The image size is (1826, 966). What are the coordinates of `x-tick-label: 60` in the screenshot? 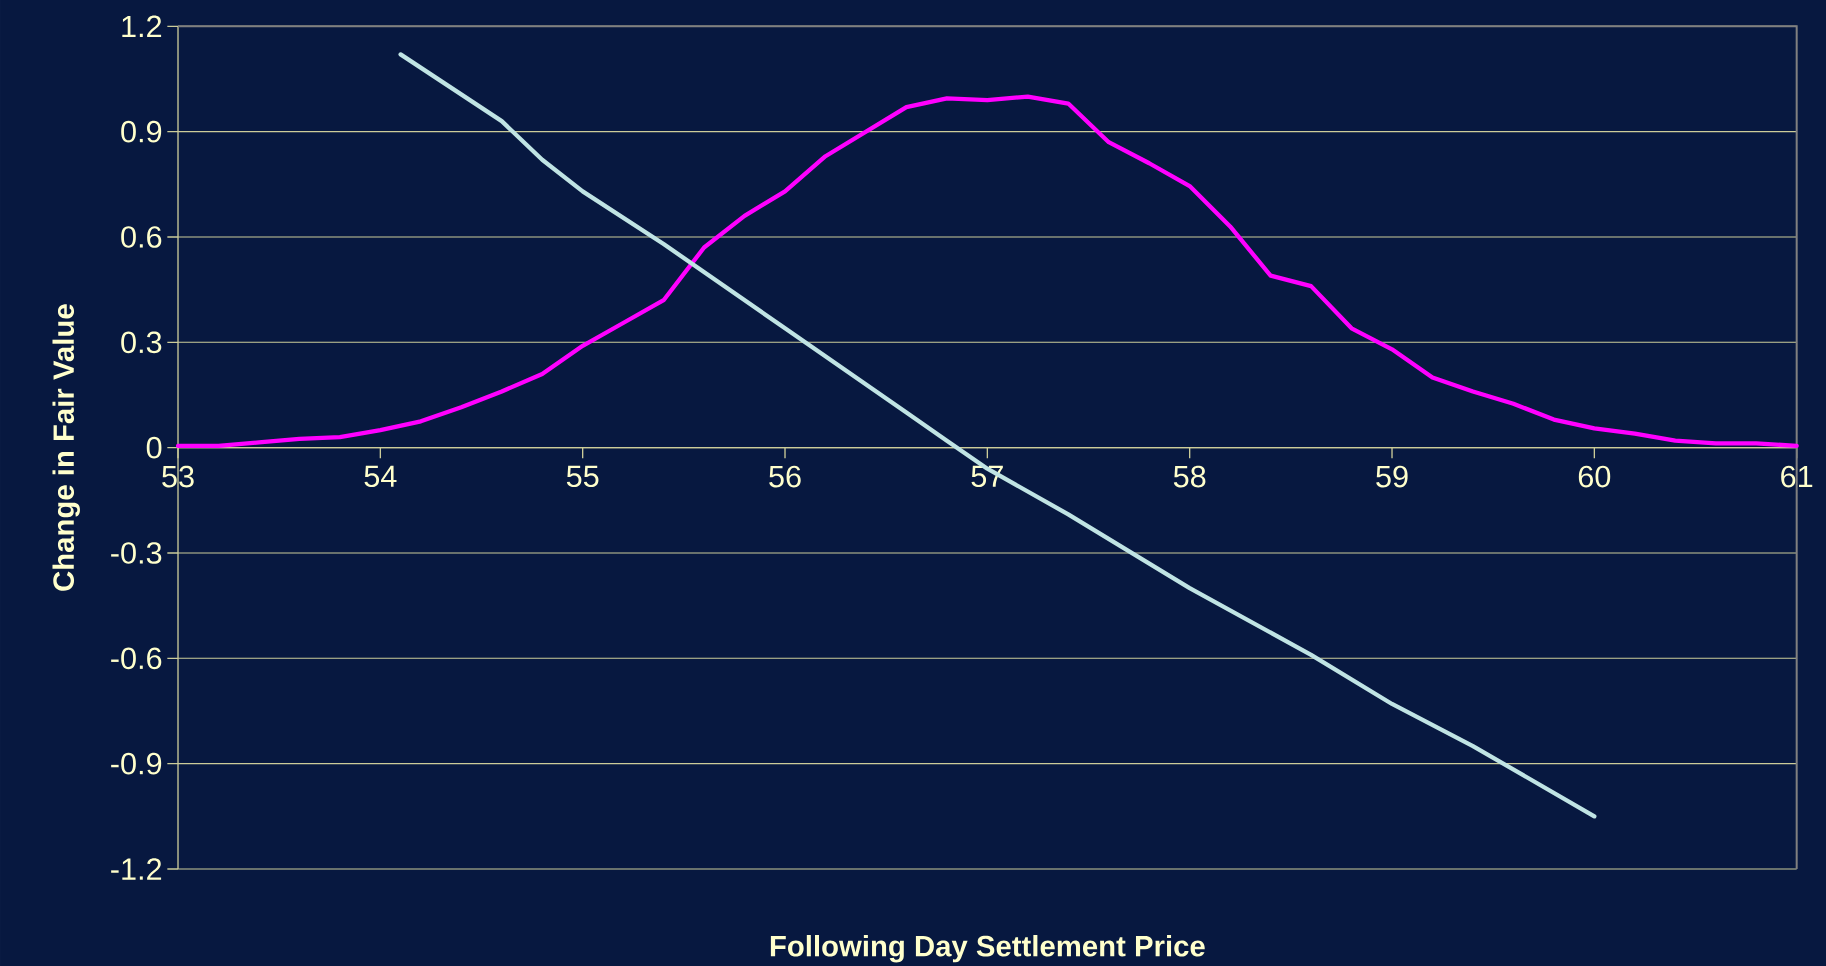 It's located at (1594, 476).